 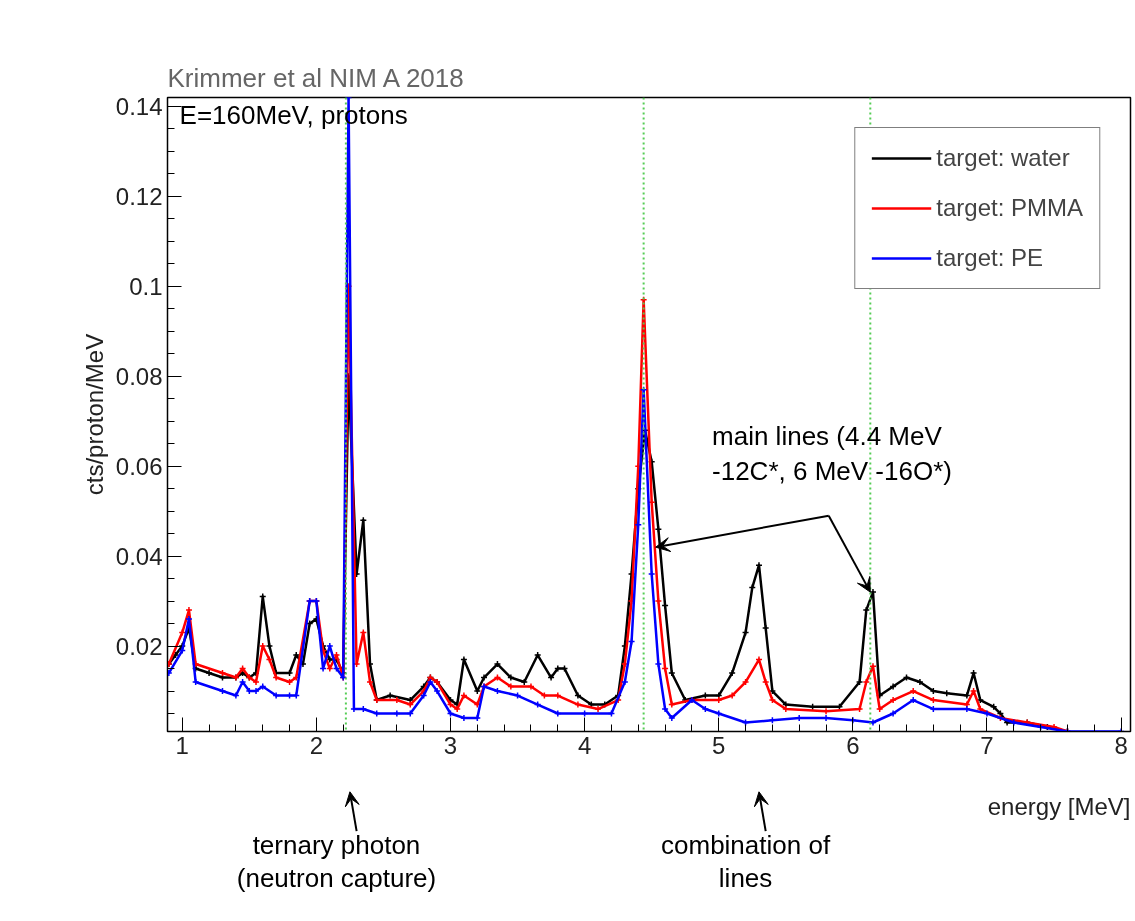 What do you see at coordinates (139, 376) in the screenshot?
I see `y-tick-label: 0.08` at bounding box center [139, 376].